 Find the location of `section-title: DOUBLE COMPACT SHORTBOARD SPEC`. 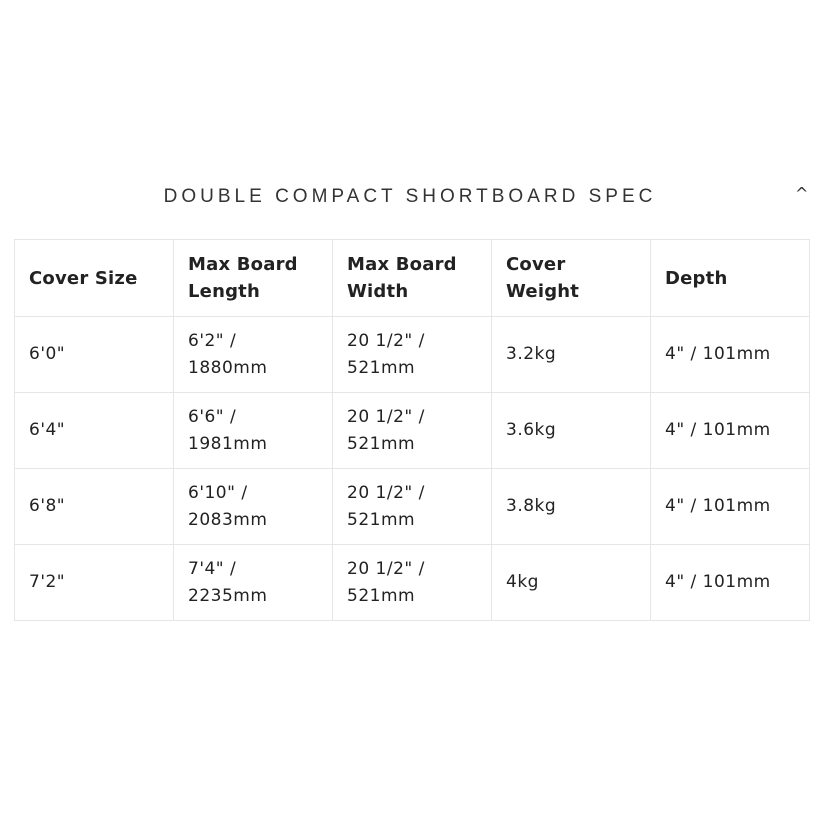

section-title: DOUBLE COMPACT SHORTBOARD SPEC is located at coordinates (410, 196).